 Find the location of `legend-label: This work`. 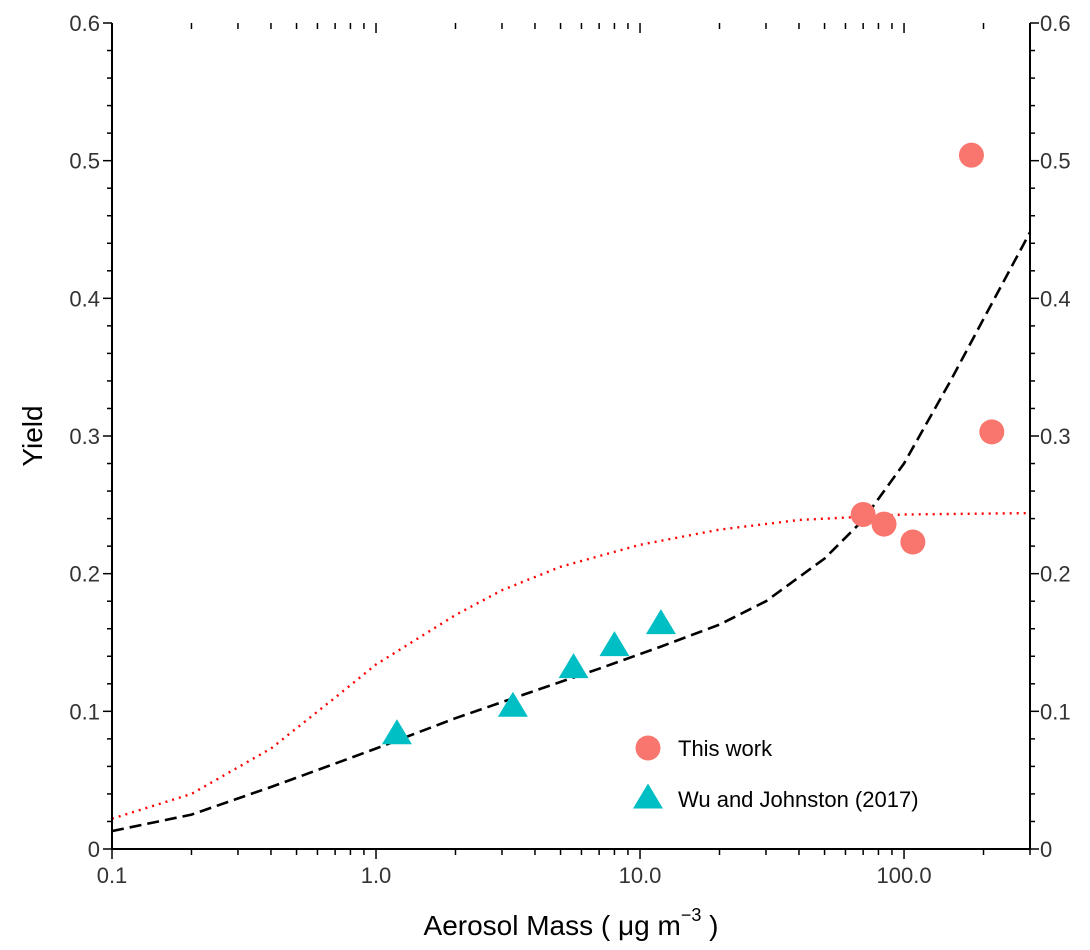

legend-label: This work is located at coordinates (725, 748).